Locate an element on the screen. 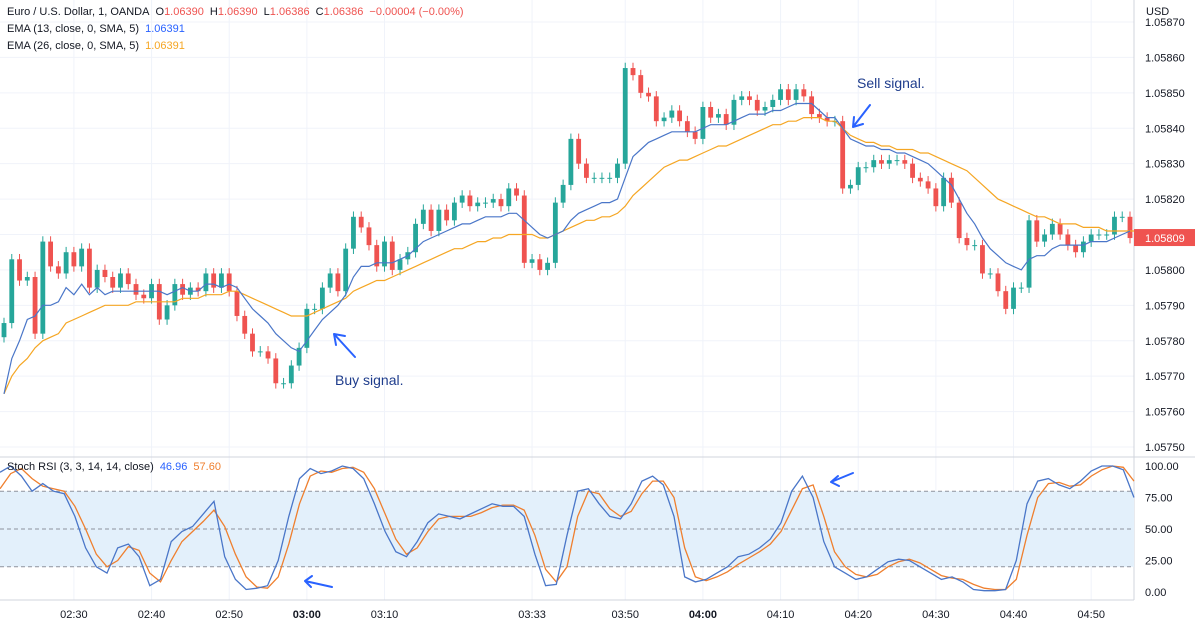 The width and height of the screenshot is (1195, 624). stoch-k-value: 46.96 is located at coordinates (173, 467).